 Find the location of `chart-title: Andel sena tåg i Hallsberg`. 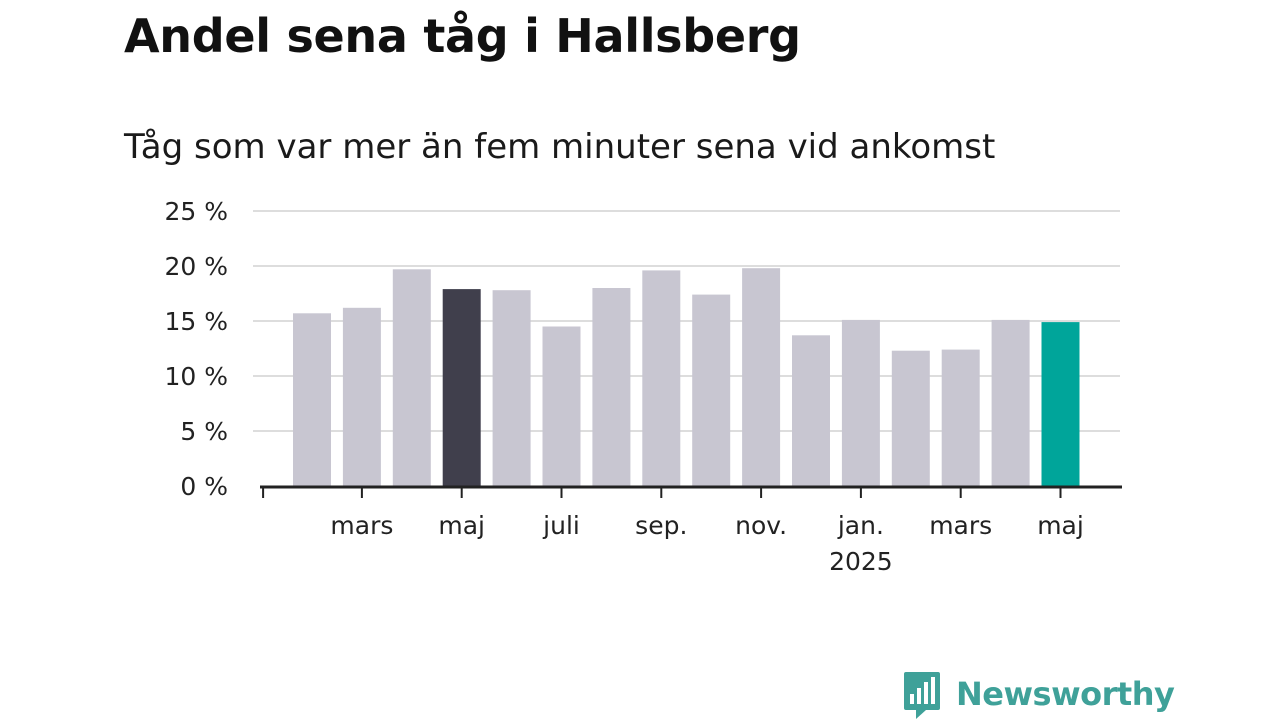

chart-title: Andel sena tåg i Hallsberg is located at coordinates (462, 36).